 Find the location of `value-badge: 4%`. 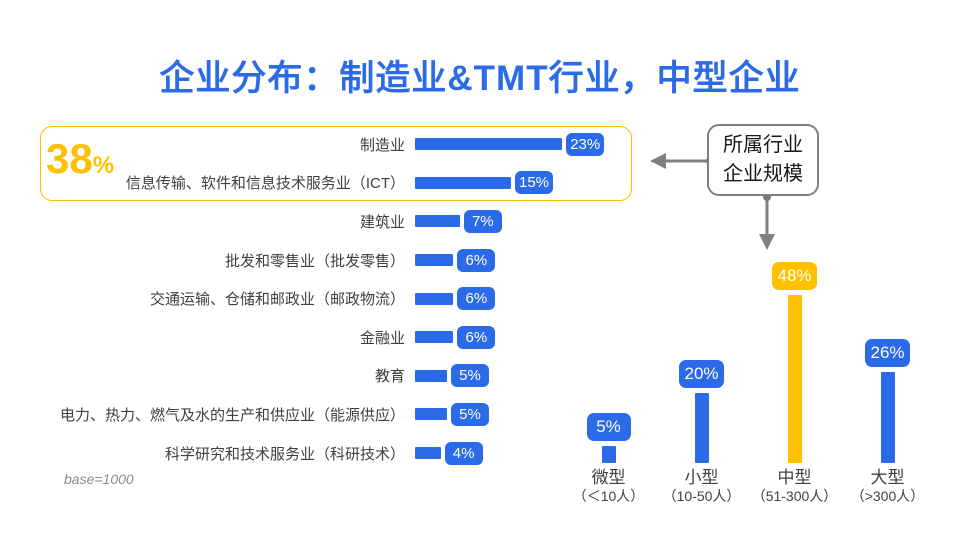

value-badge: 4% is located at coordinates (463, 453).